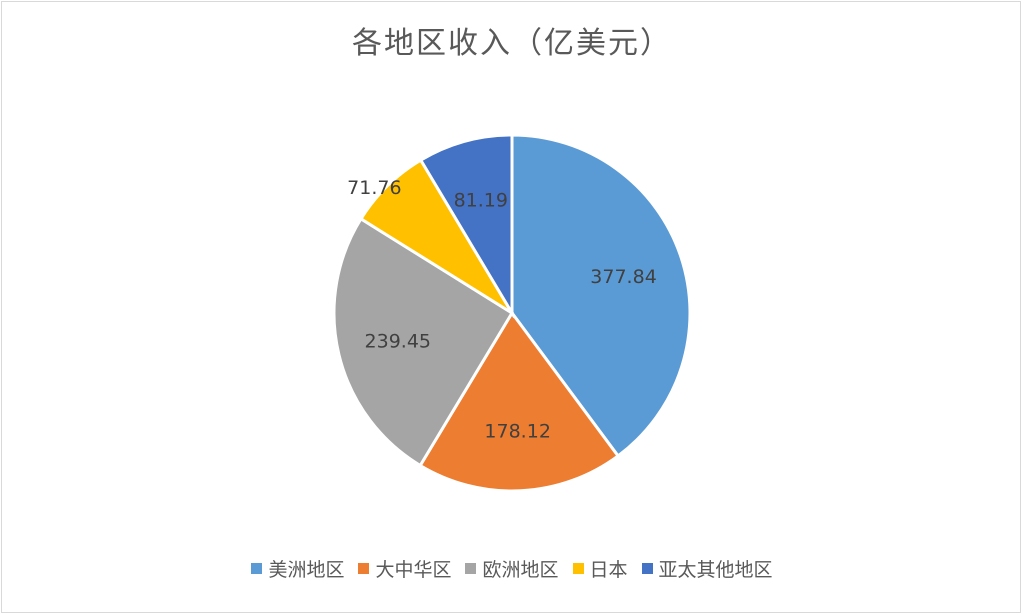  Describe the element at coordinates (374, 188) in the screenshot. I see `data-label-4: 71.76` at that location.